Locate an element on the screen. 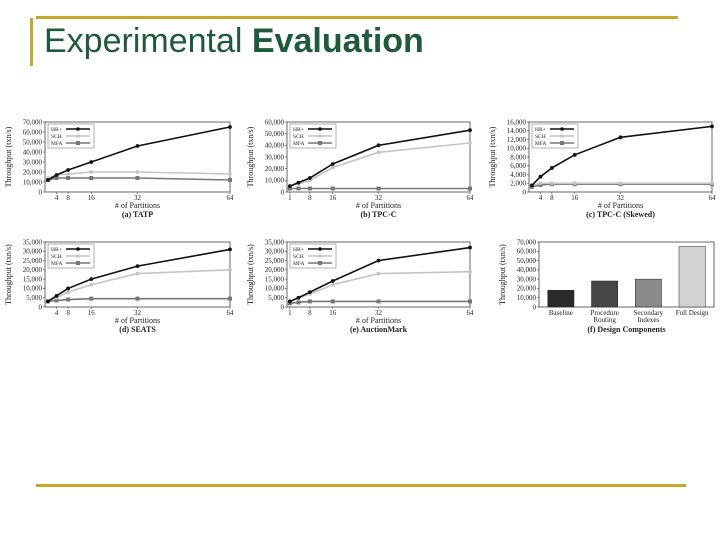 The height and width of the screenshot is (540, 720). chart-caption: (a) TATP is located at coordinates (137, 214).